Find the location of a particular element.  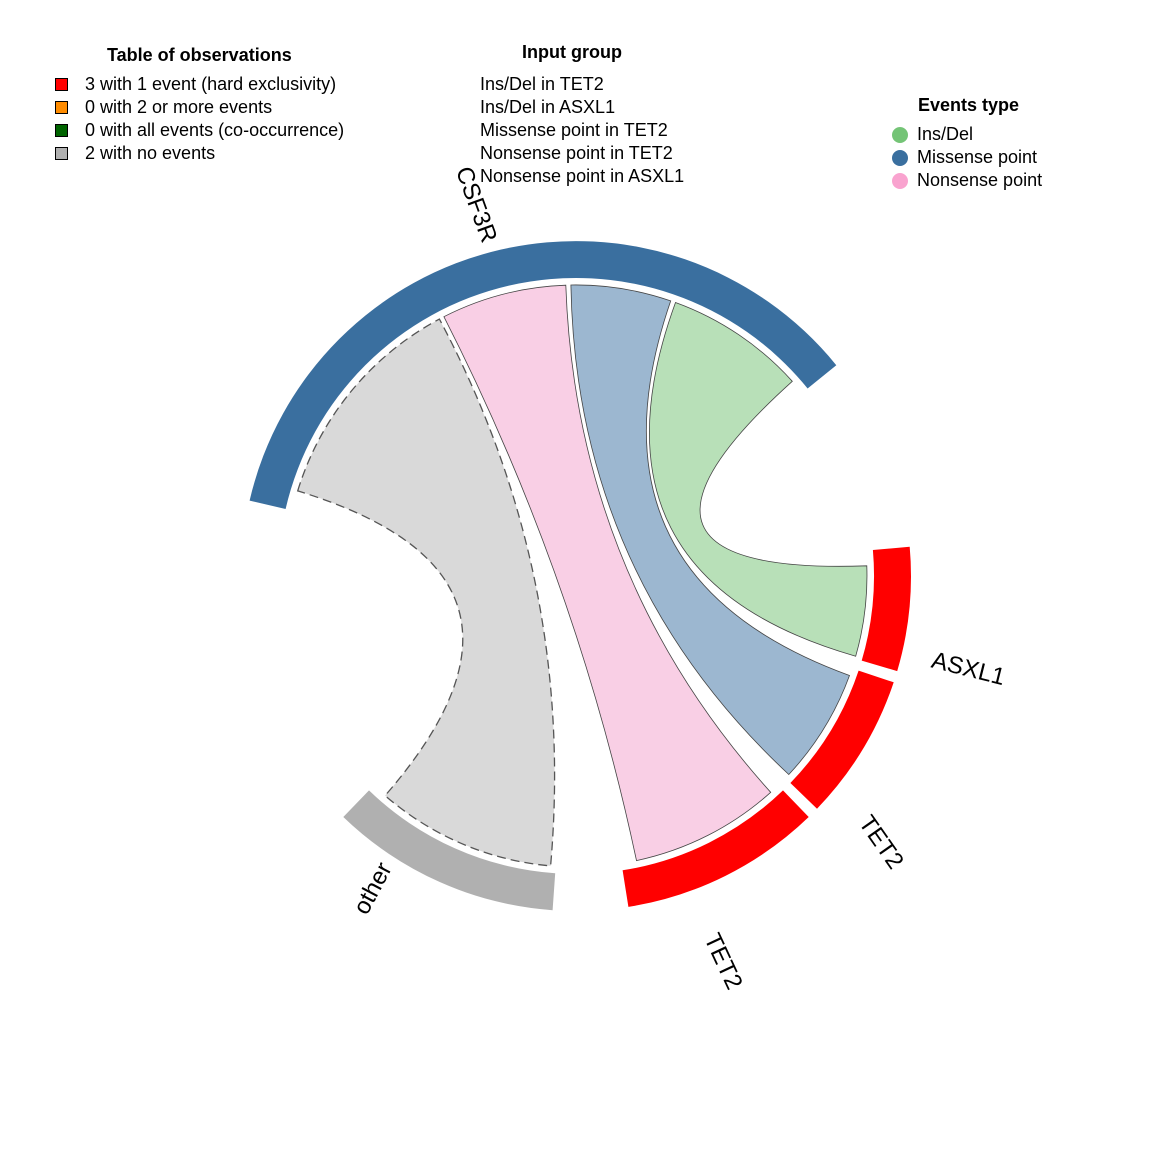

observation-label: 0 with 2 or more events is located at coordinates (179, 107).